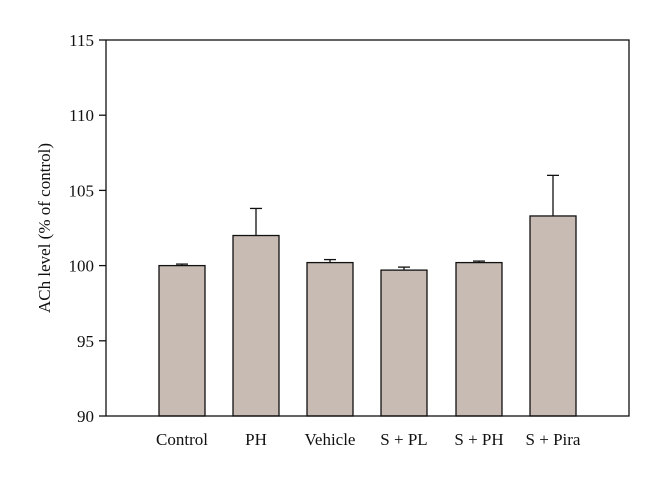 This screenshot has height=477, width=660. I want to click on y-tick-label: 95, so click(85, 341).